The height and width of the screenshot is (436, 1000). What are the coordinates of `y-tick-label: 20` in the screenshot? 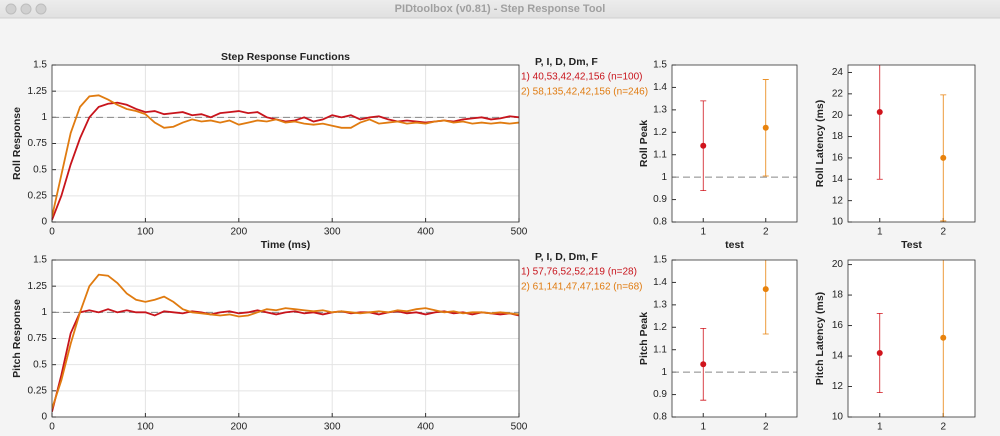 It's located at (838, 115).